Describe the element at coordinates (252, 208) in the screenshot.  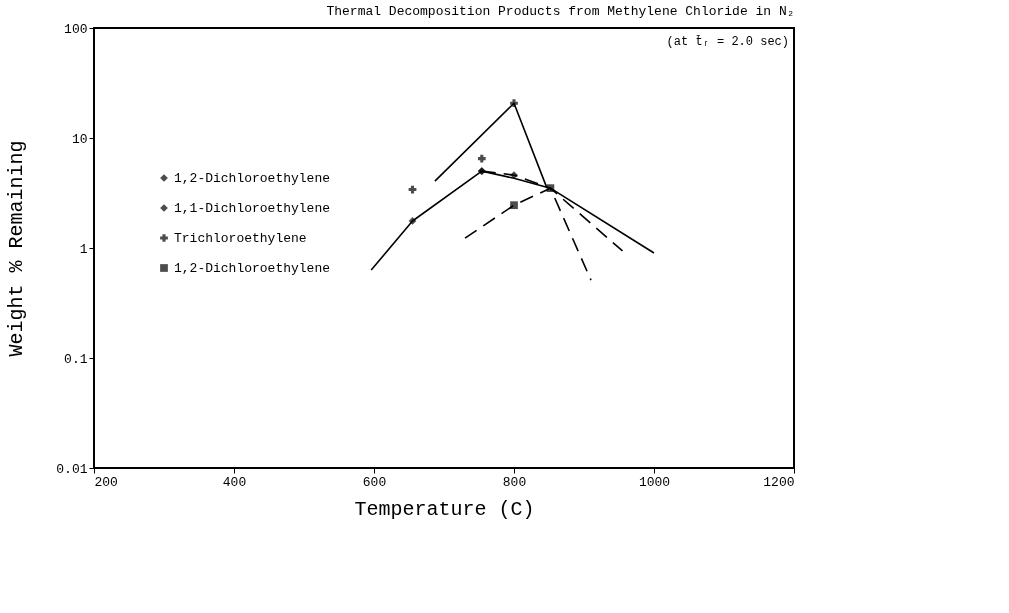
I see `legend-label: 1,1-Dichloroethylene` at that location.